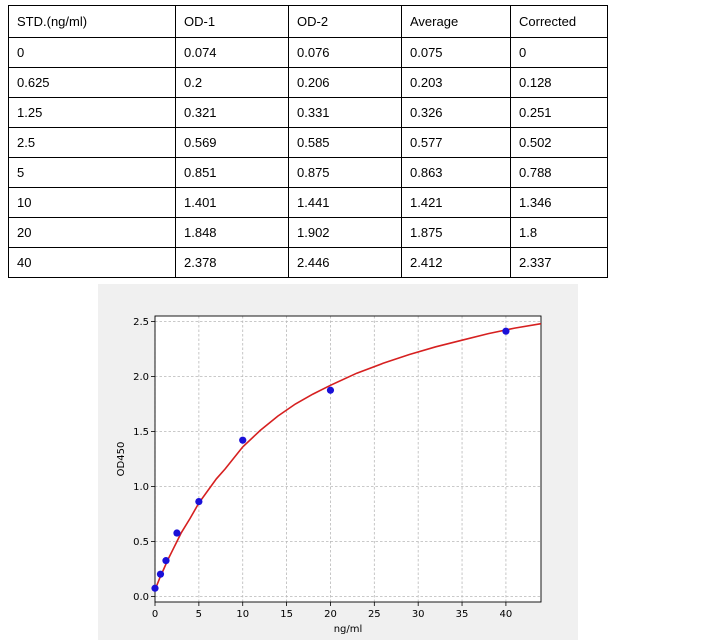  Describe the element at coordinates (345, 112) in the screenshot. I see `table-cell: 0.331` at that location.